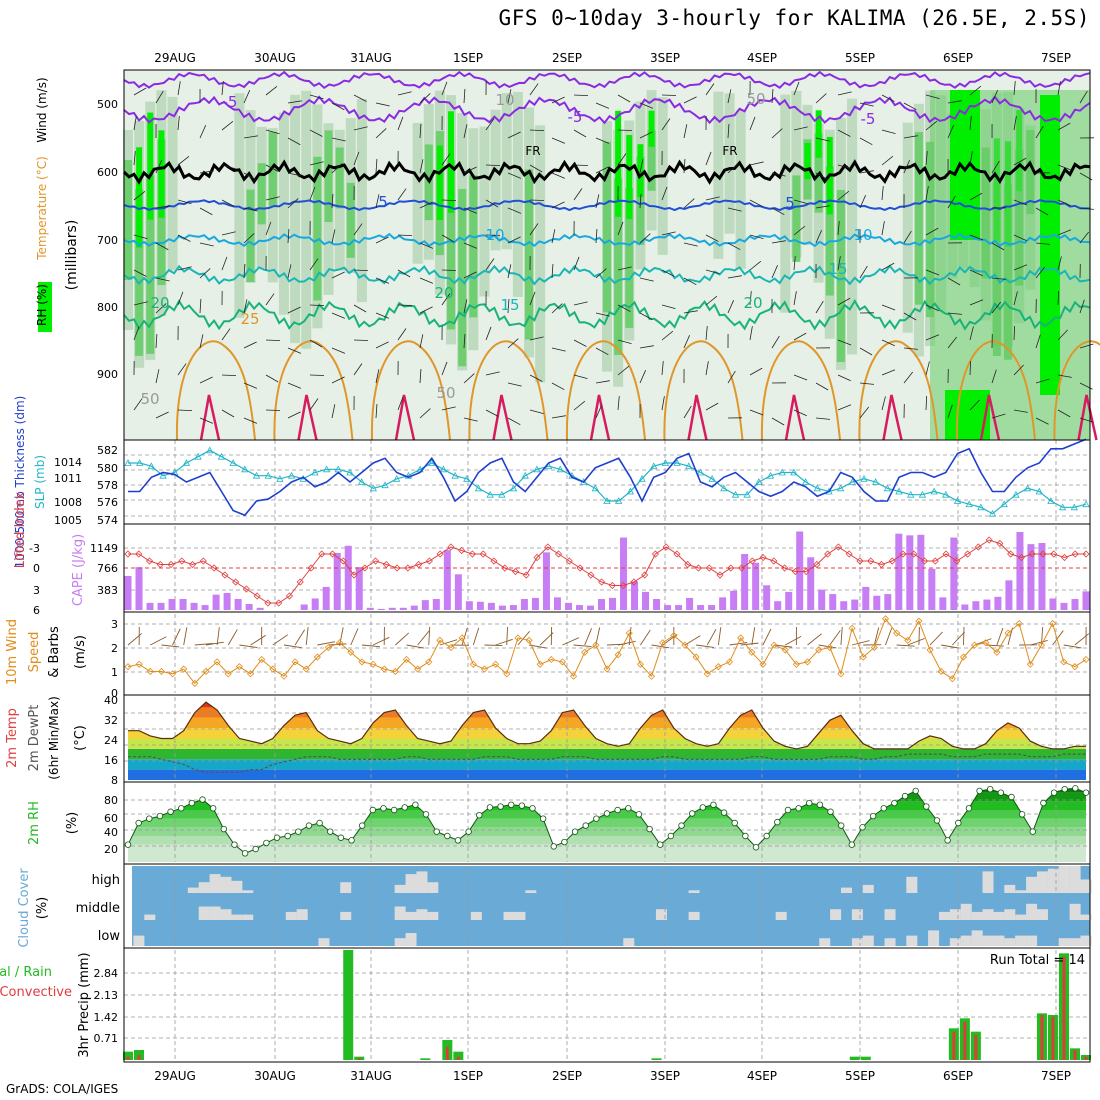 Image resolution: width=1100 pixels, height=1100 pixels. What do you see at coordinates (607, 840) in the screenshot?
I see `rh-band` at bounding box center [607, 840].